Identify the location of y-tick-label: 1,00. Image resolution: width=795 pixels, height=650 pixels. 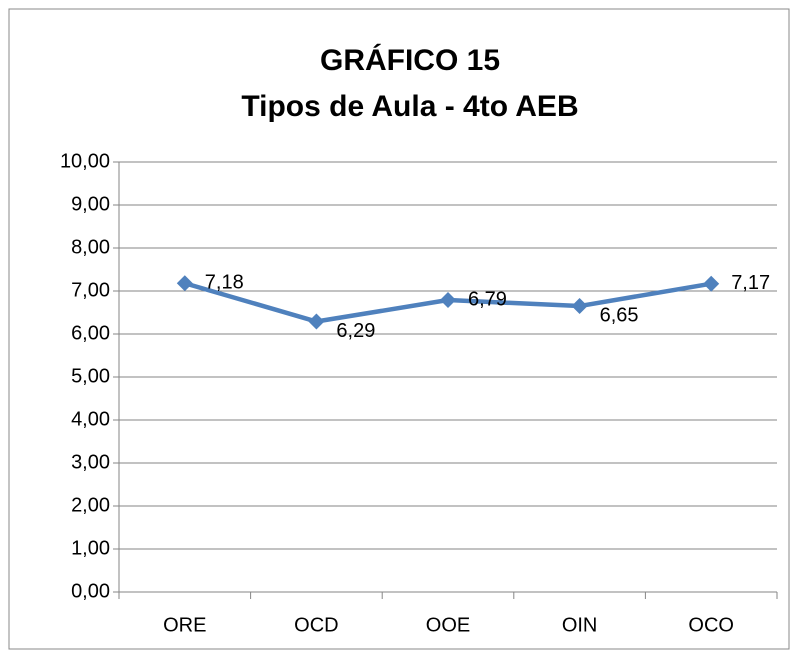
(90, 548).